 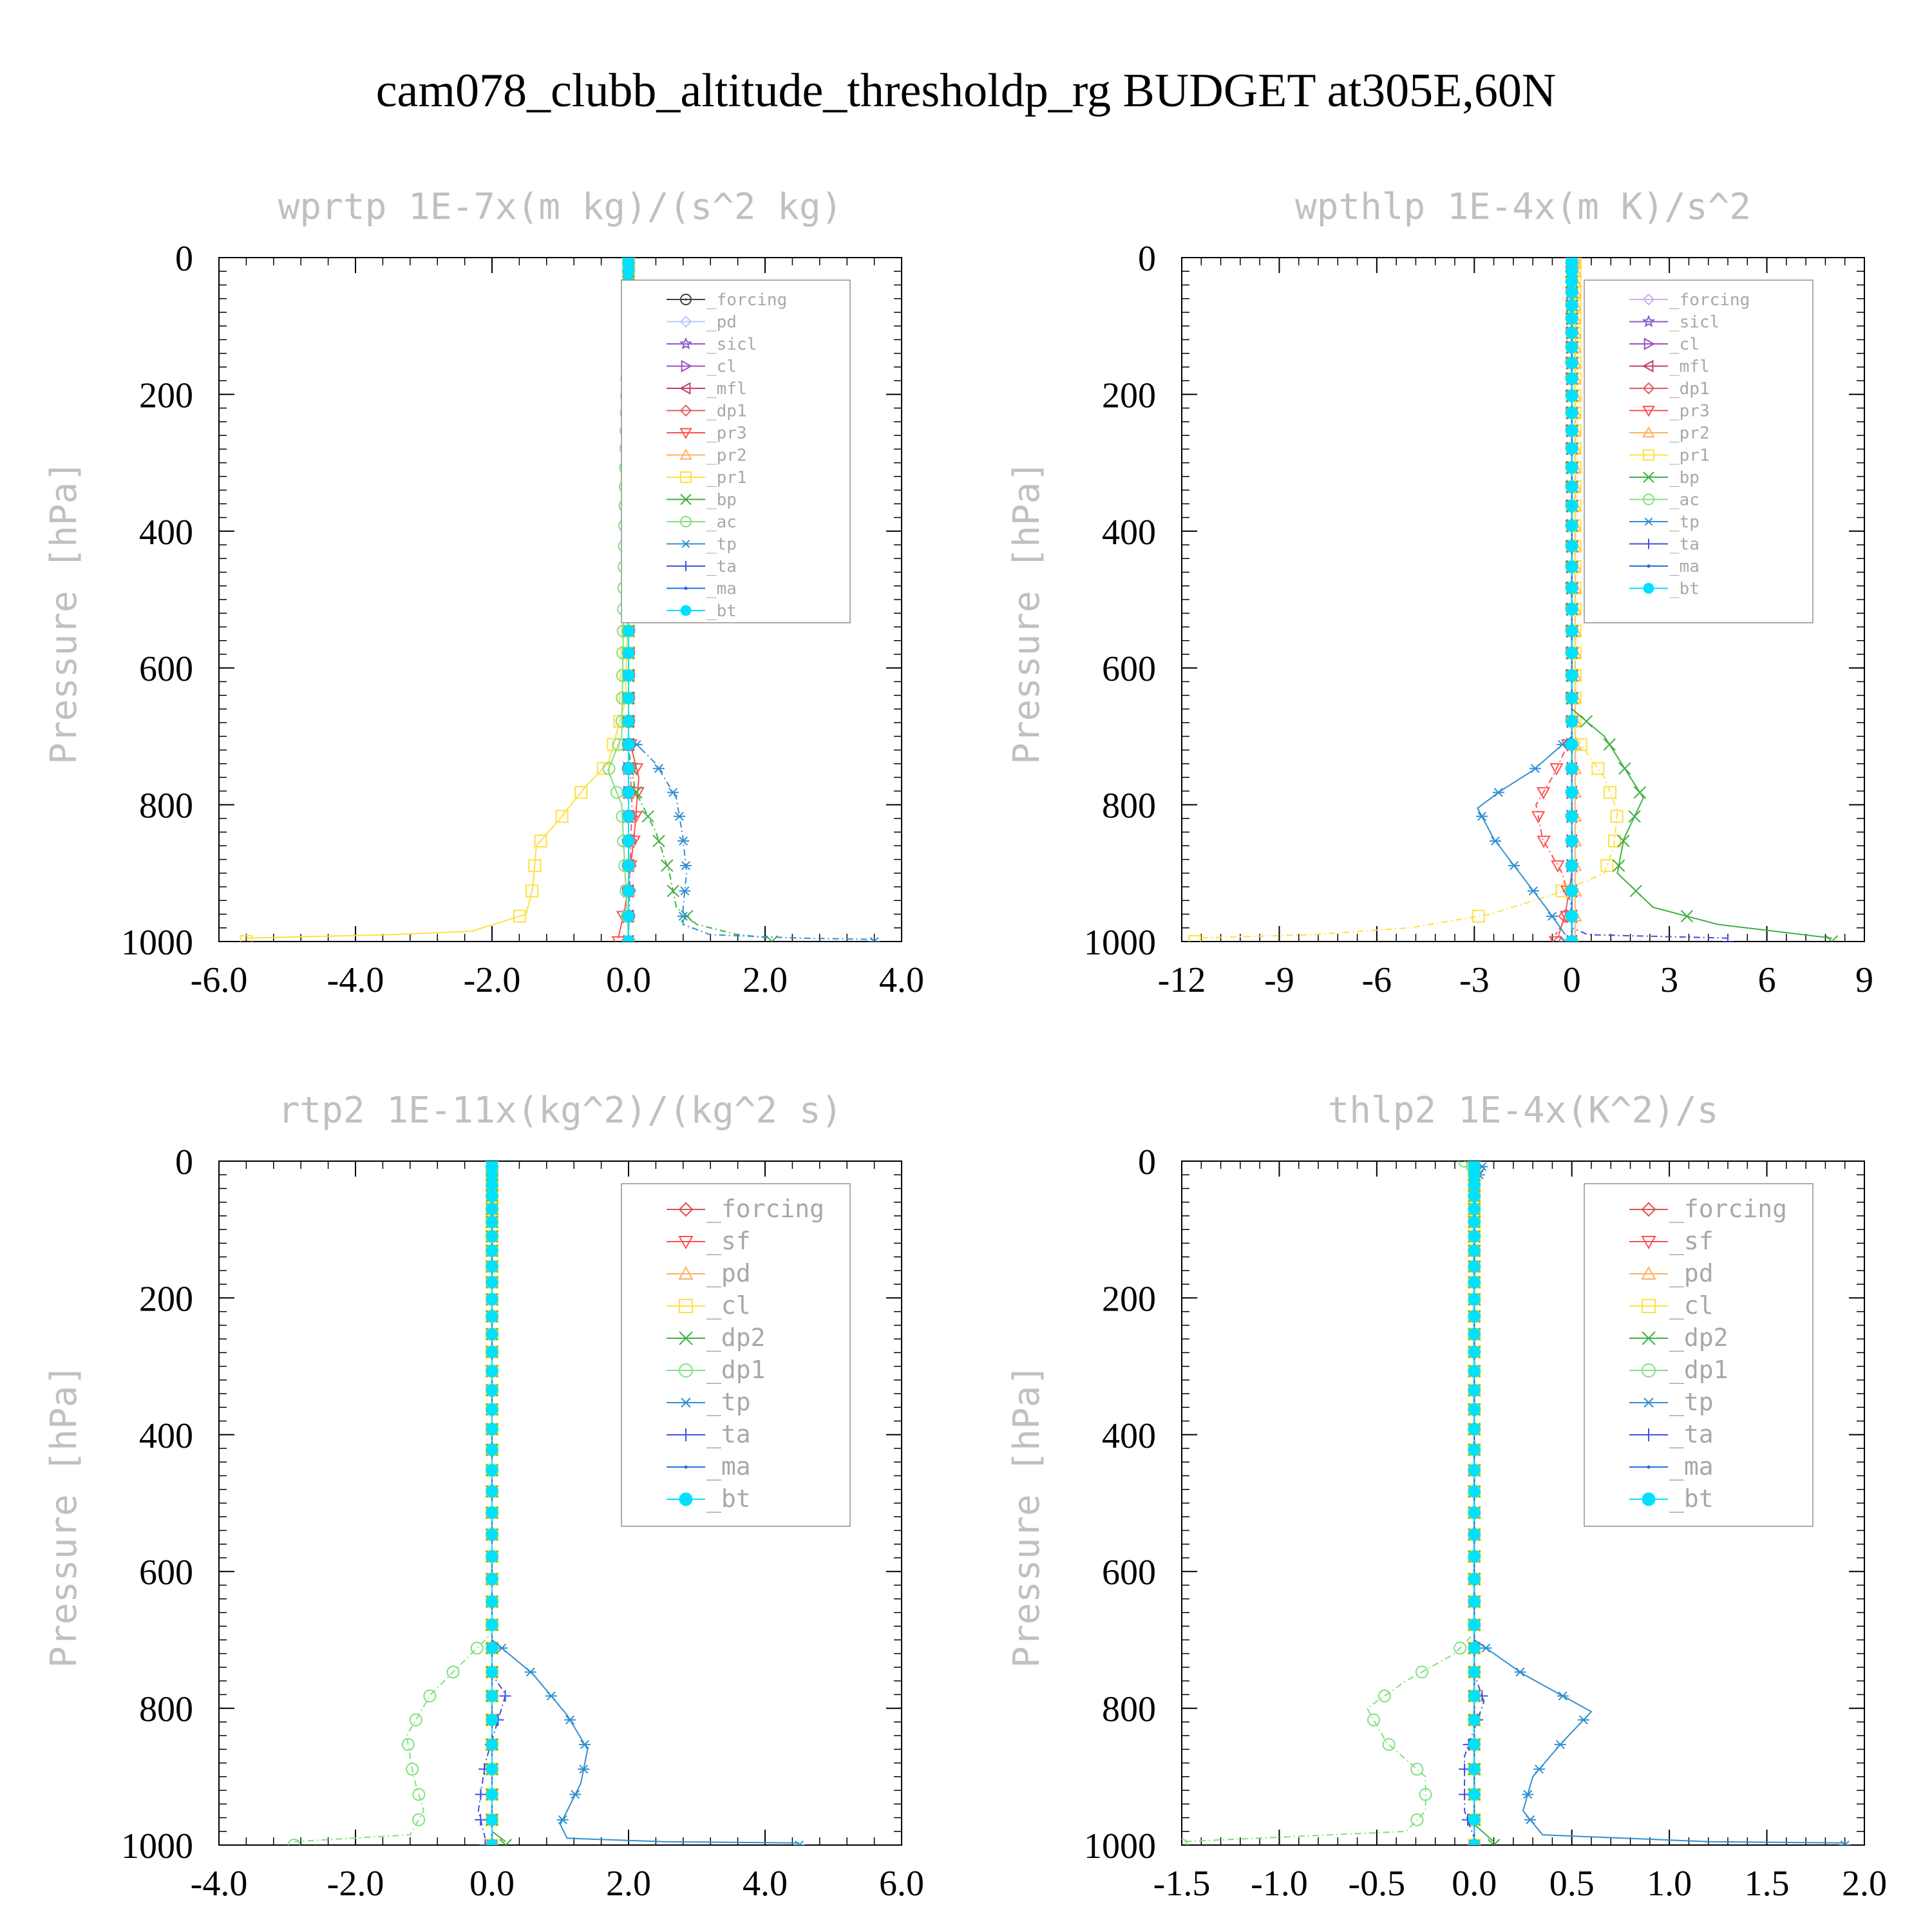 What do you see at coordinates (1690, 412) in the screenshot?
I see `legend-label: _pr3` at bounding box center [1690, 412].